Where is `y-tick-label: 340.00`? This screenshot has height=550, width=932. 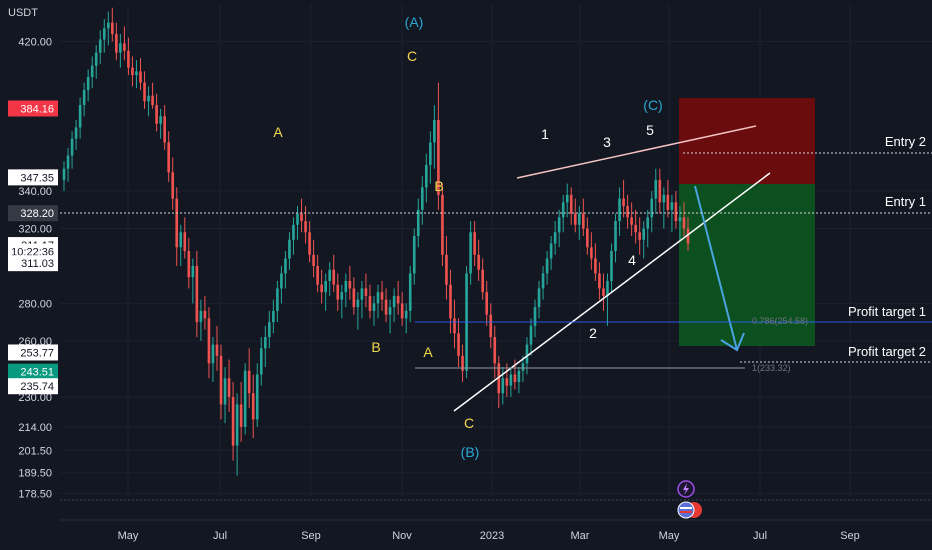 y-tick-label: 340.00 is located at coordinates (35, 192).